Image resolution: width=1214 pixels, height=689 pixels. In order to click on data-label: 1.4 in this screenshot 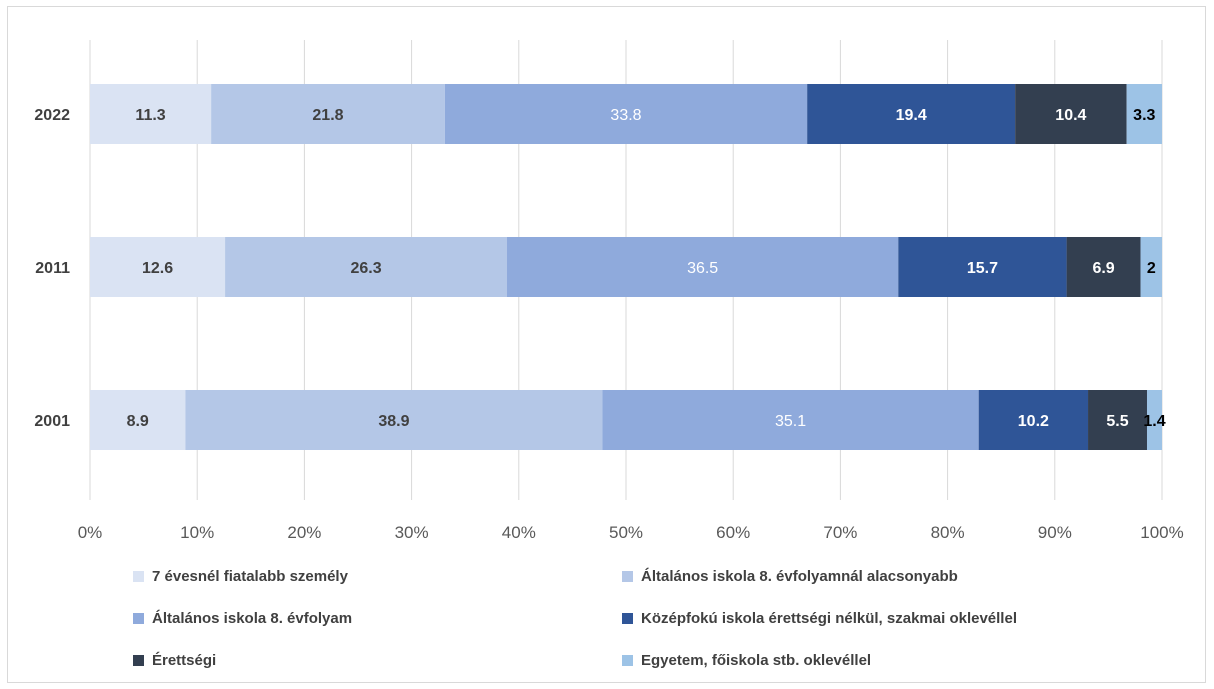, I will do `click(1154, 421)`.